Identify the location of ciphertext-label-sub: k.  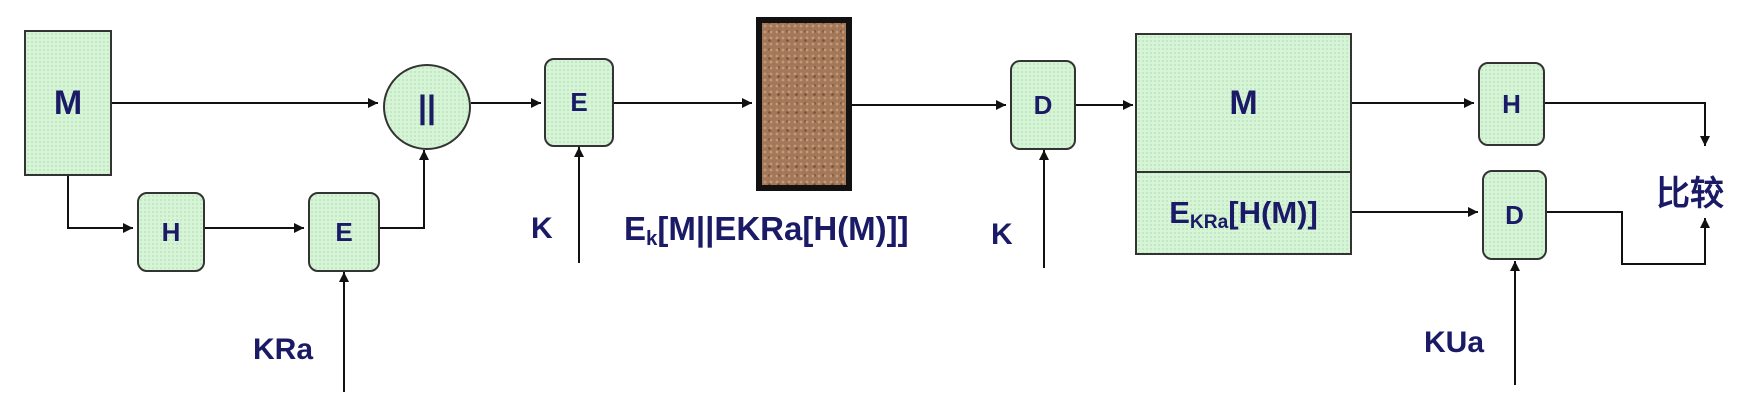
(652, 239).